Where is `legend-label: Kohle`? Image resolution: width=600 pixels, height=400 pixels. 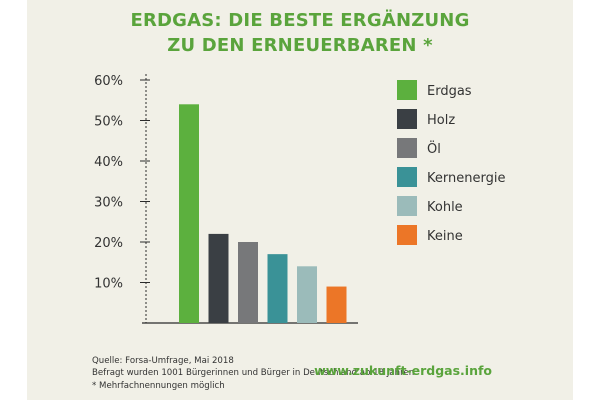
legend-label: Kohle is located at coordinates (445, 207).